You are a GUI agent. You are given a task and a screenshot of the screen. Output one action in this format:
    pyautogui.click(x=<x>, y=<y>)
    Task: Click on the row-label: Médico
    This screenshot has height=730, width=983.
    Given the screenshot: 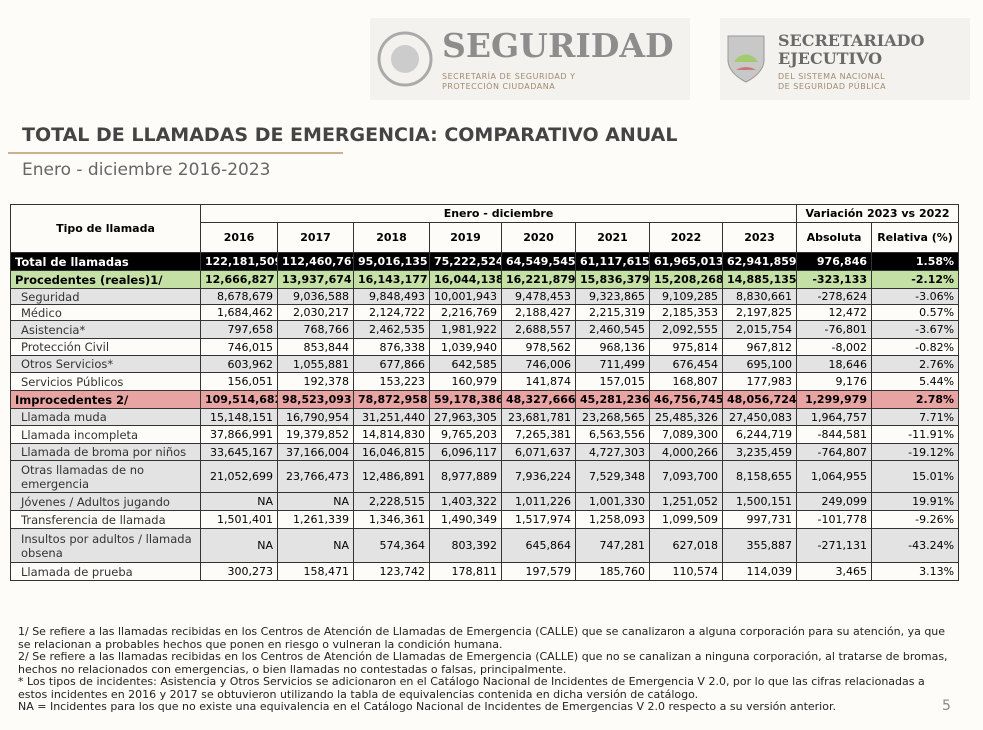 What is the action you would take?
    pyautogui.click(x=105, y=312)
    